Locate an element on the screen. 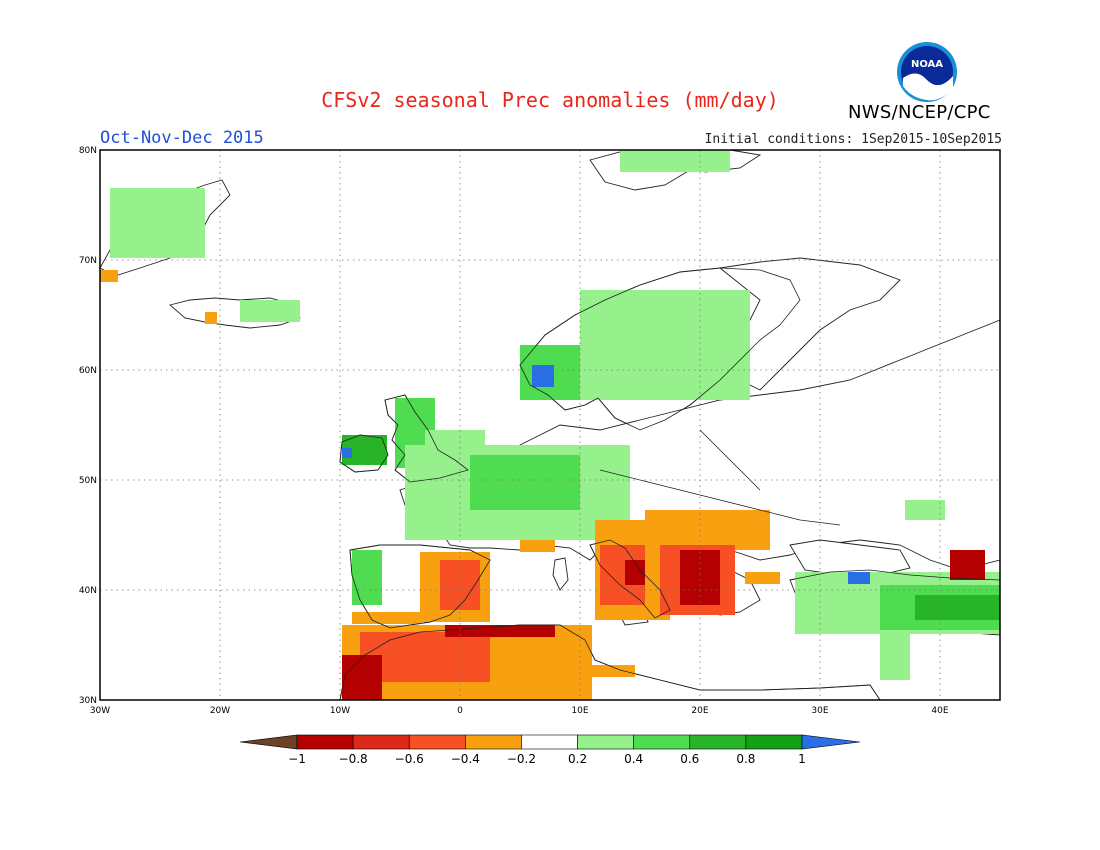 This screenshot has width=1100, height=850. lon-label: 20E is located at coordinates (699, 711).